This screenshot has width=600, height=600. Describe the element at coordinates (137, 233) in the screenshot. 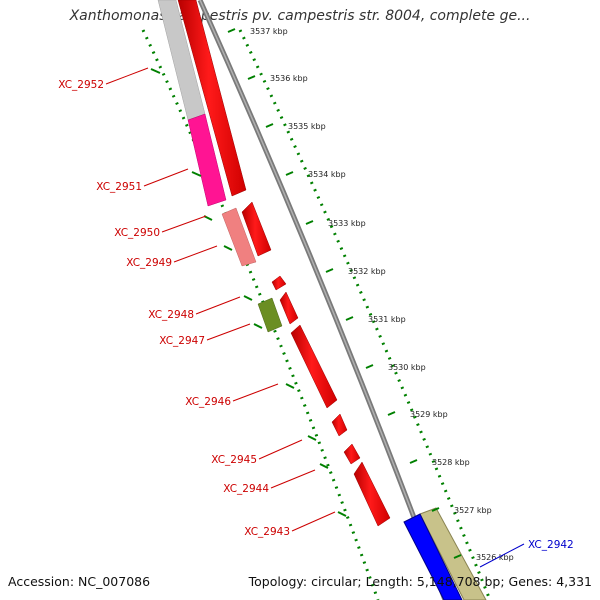

I see `gene-label: XC_2950` at that location.